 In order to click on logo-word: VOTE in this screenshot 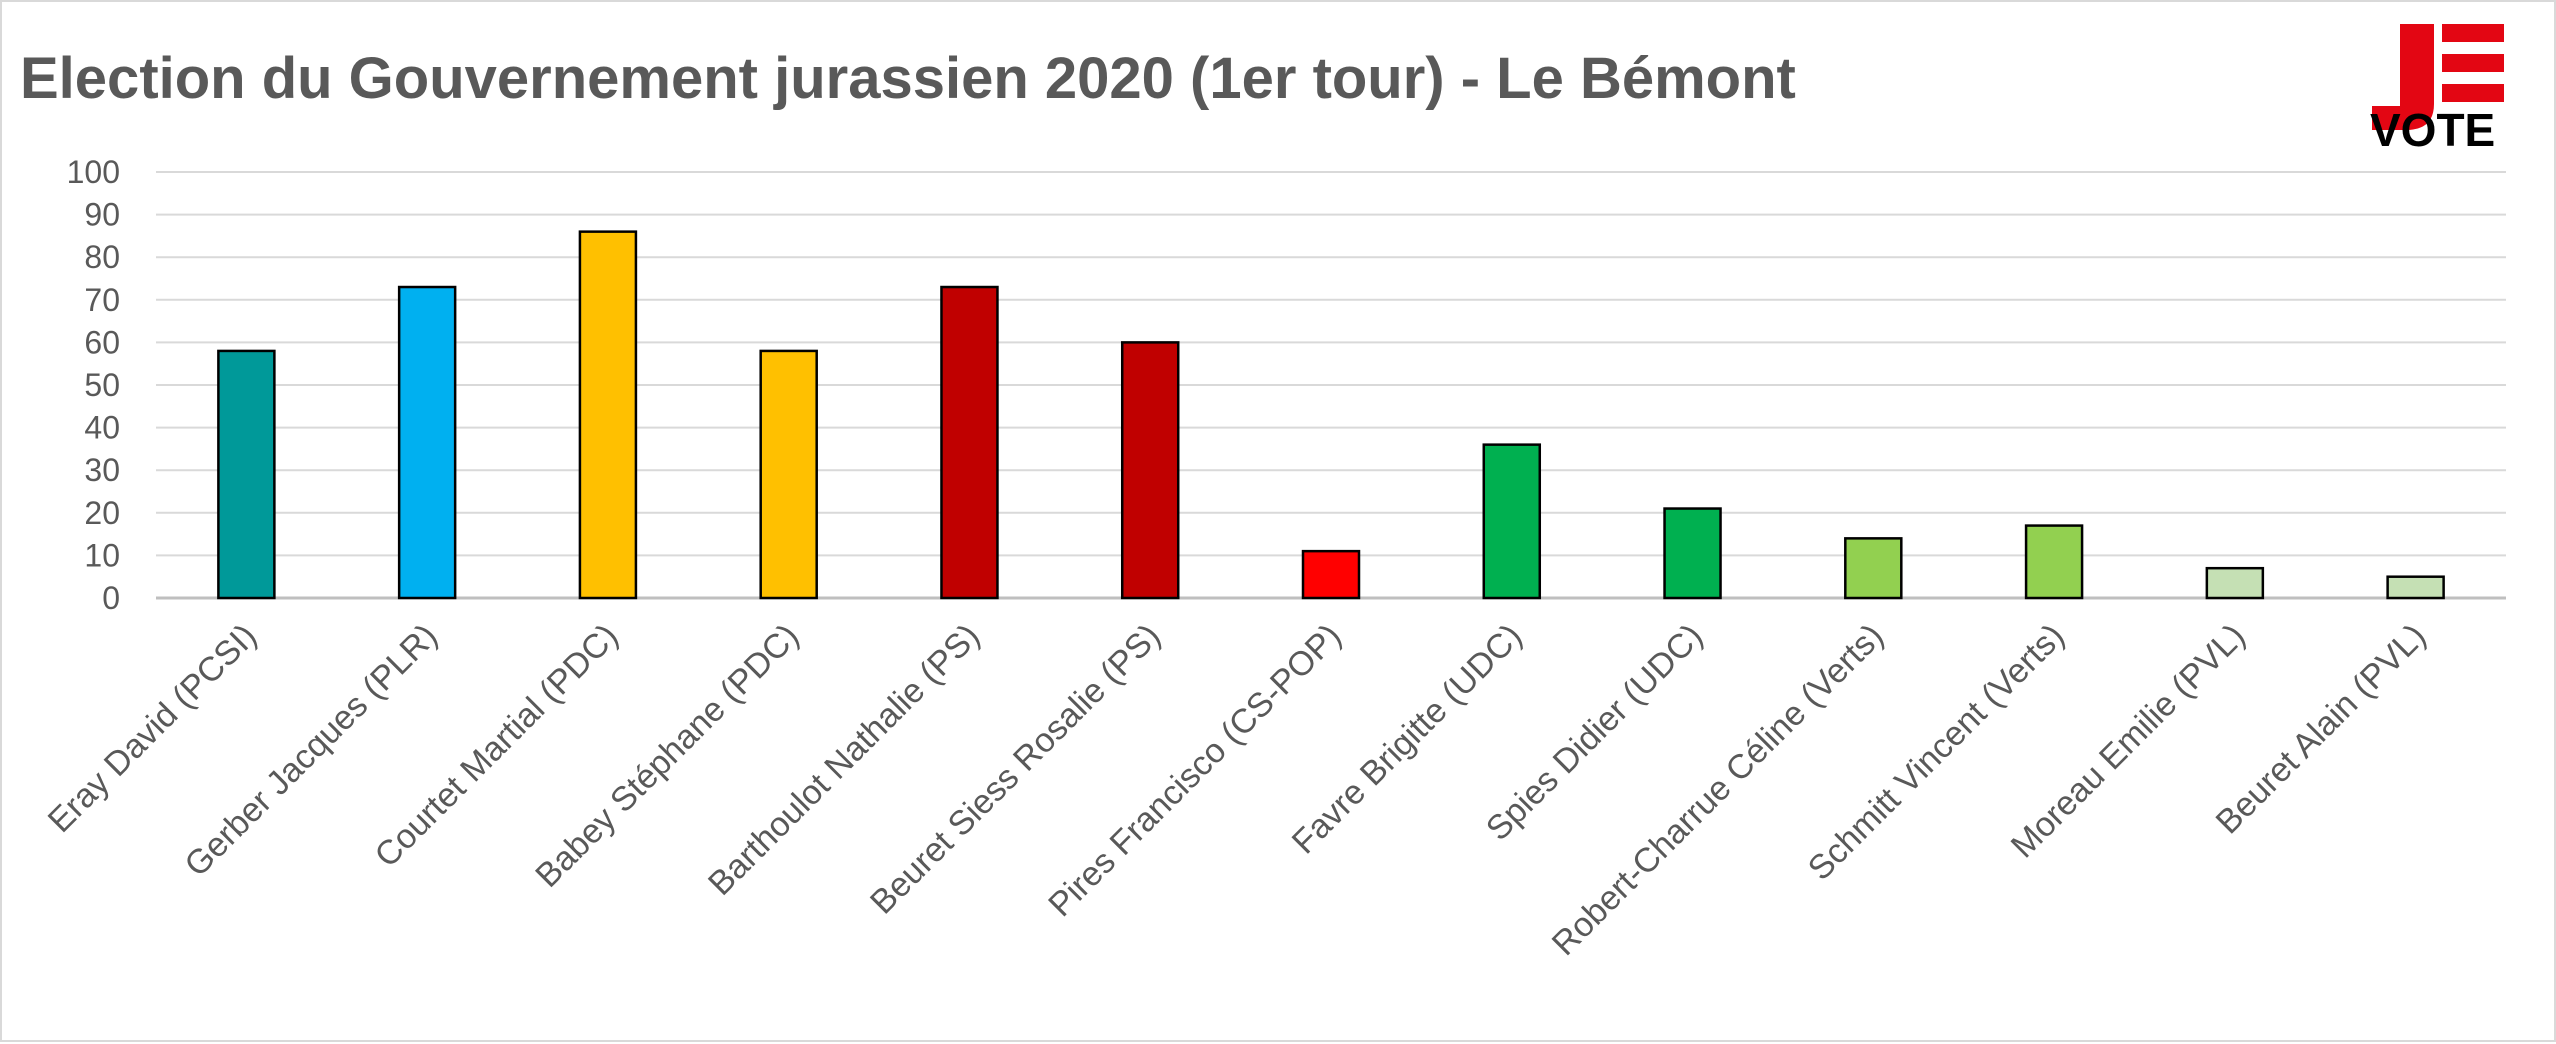, I will do `click(2432, 130)`.